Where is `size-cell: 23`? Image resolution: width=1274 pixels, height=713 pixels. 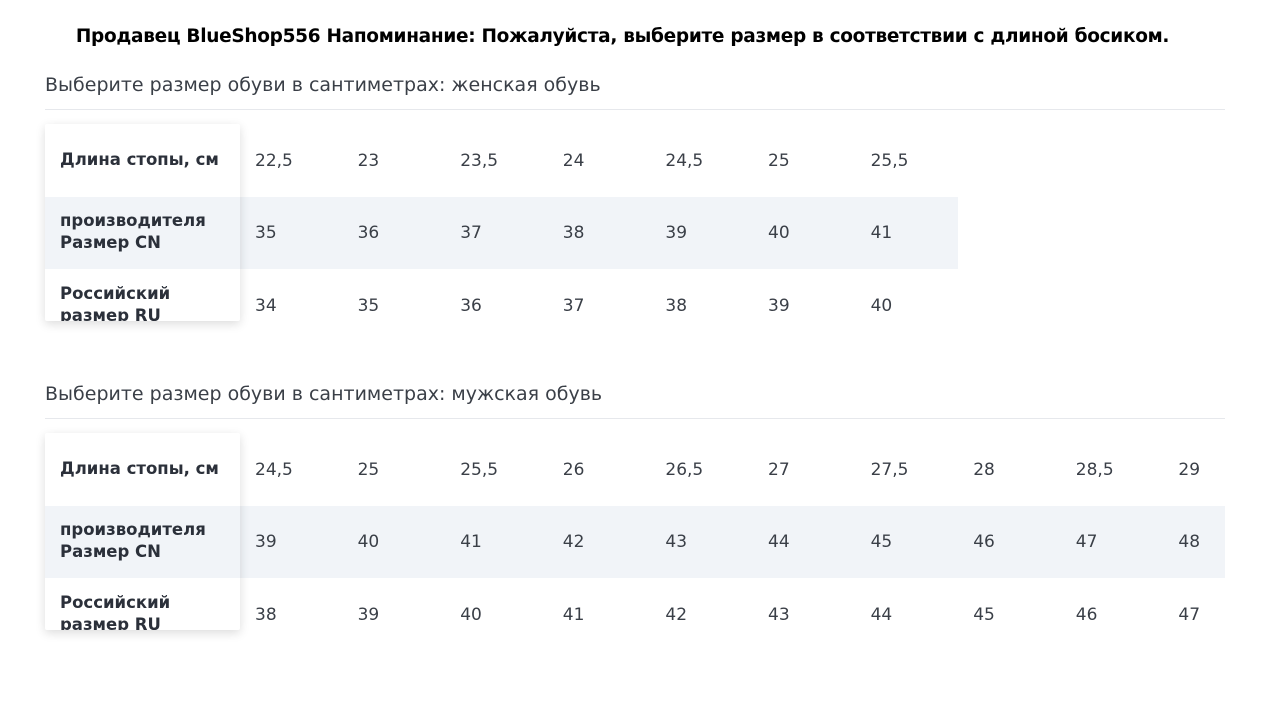
size-cell: 23 is located at coordinates (368, 161).